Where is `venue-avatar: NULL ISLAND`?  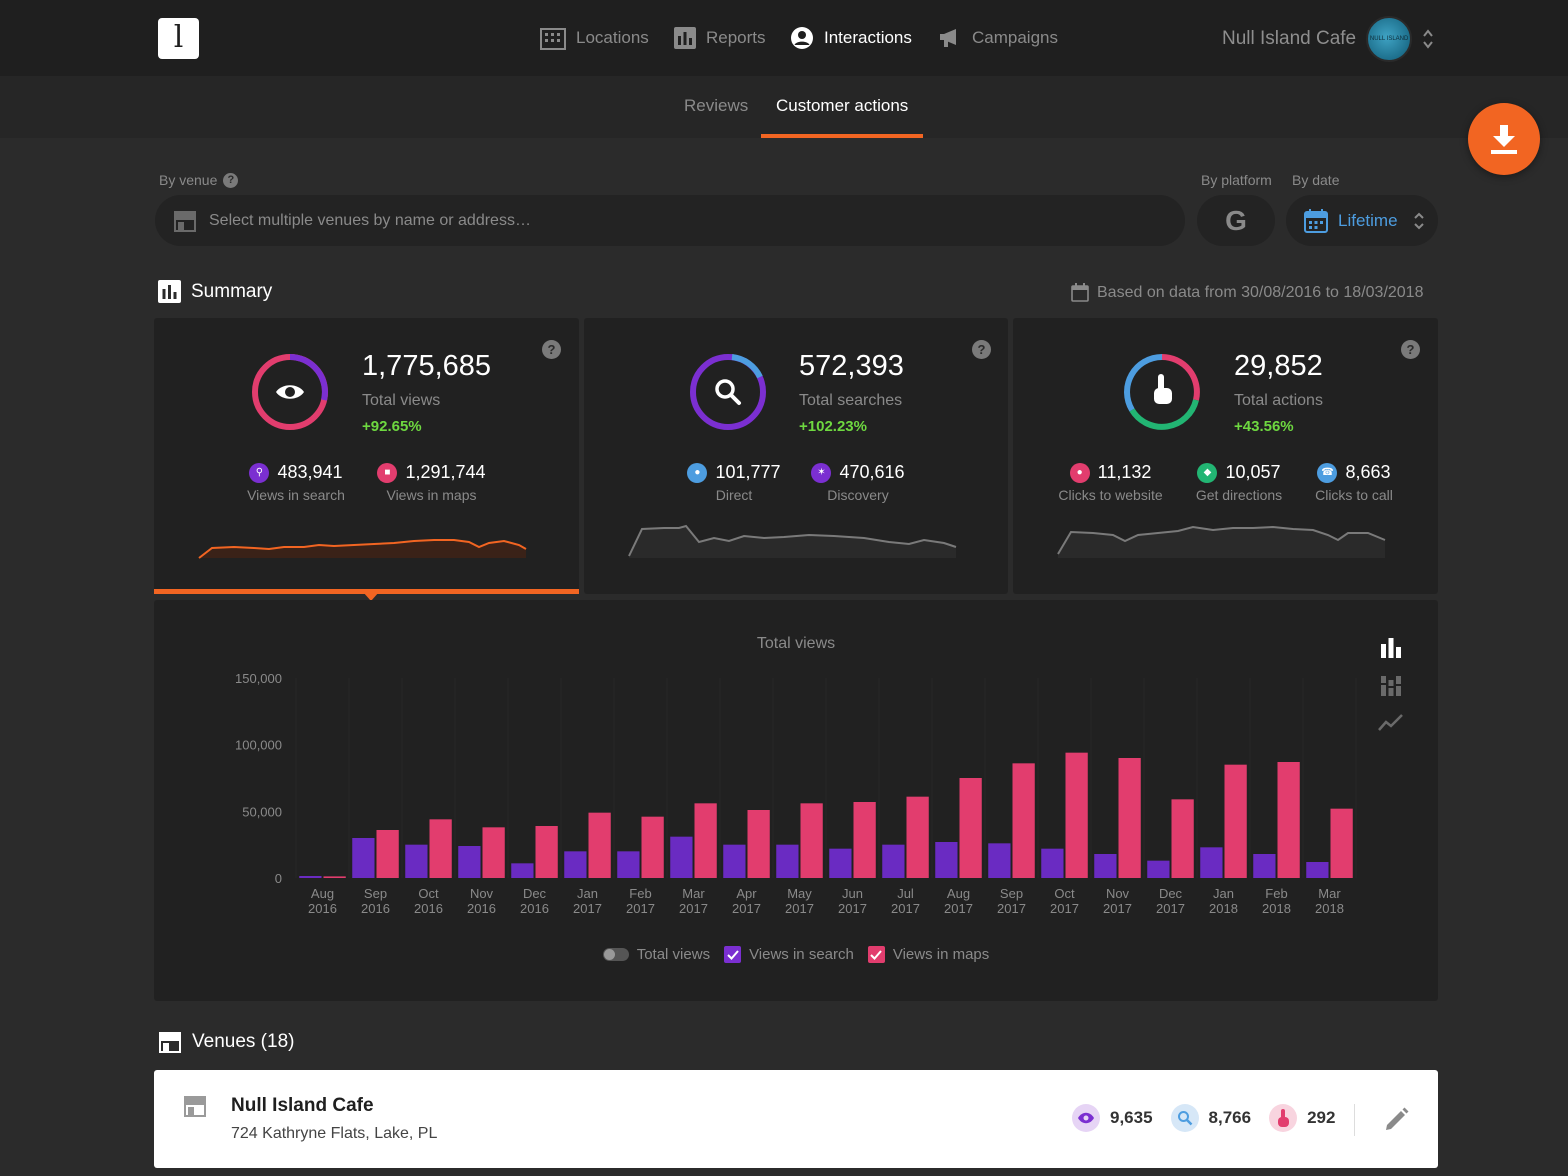 venue-avatar: NULL ISLAND is located at coordinates (1389, 39).